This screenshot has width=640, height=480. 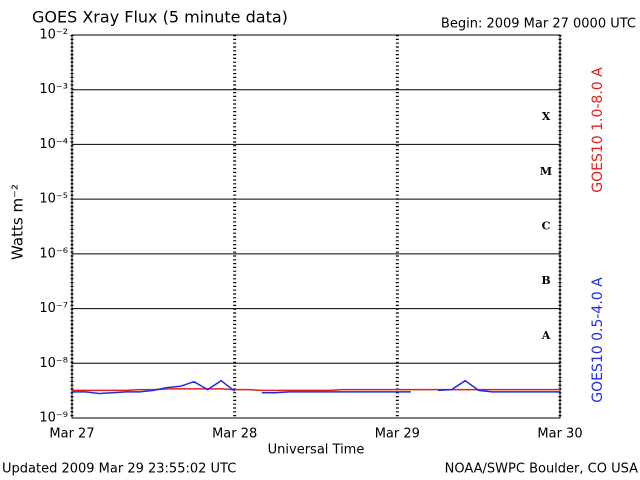 What do you see at coordinates (397, 434) in the screenshot?
I see `x-tick-label: Mar 29` at bounding box center [397, 434].